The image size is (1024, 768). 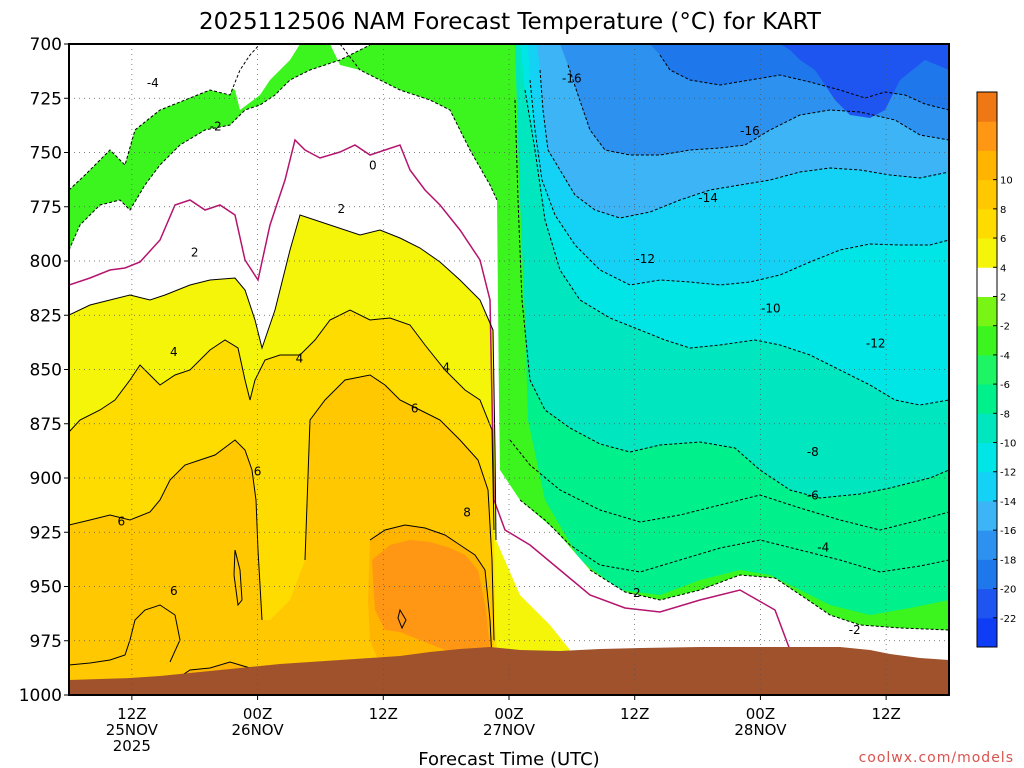 I want to click on contour-label: -14, so click(x=708, y=198).